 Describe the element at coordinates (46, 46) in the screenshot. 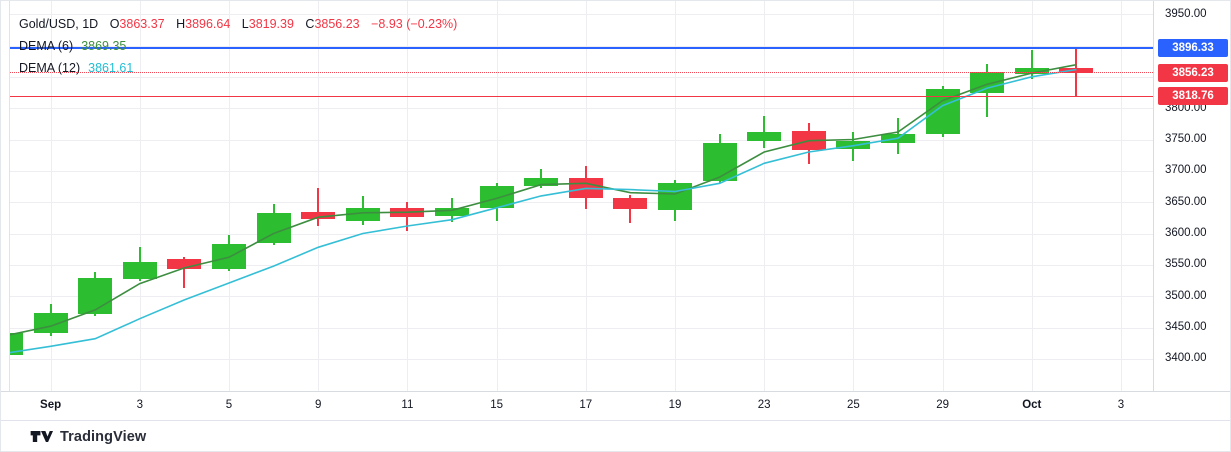

I see `indicator-label: DEMA (6)` at that location.